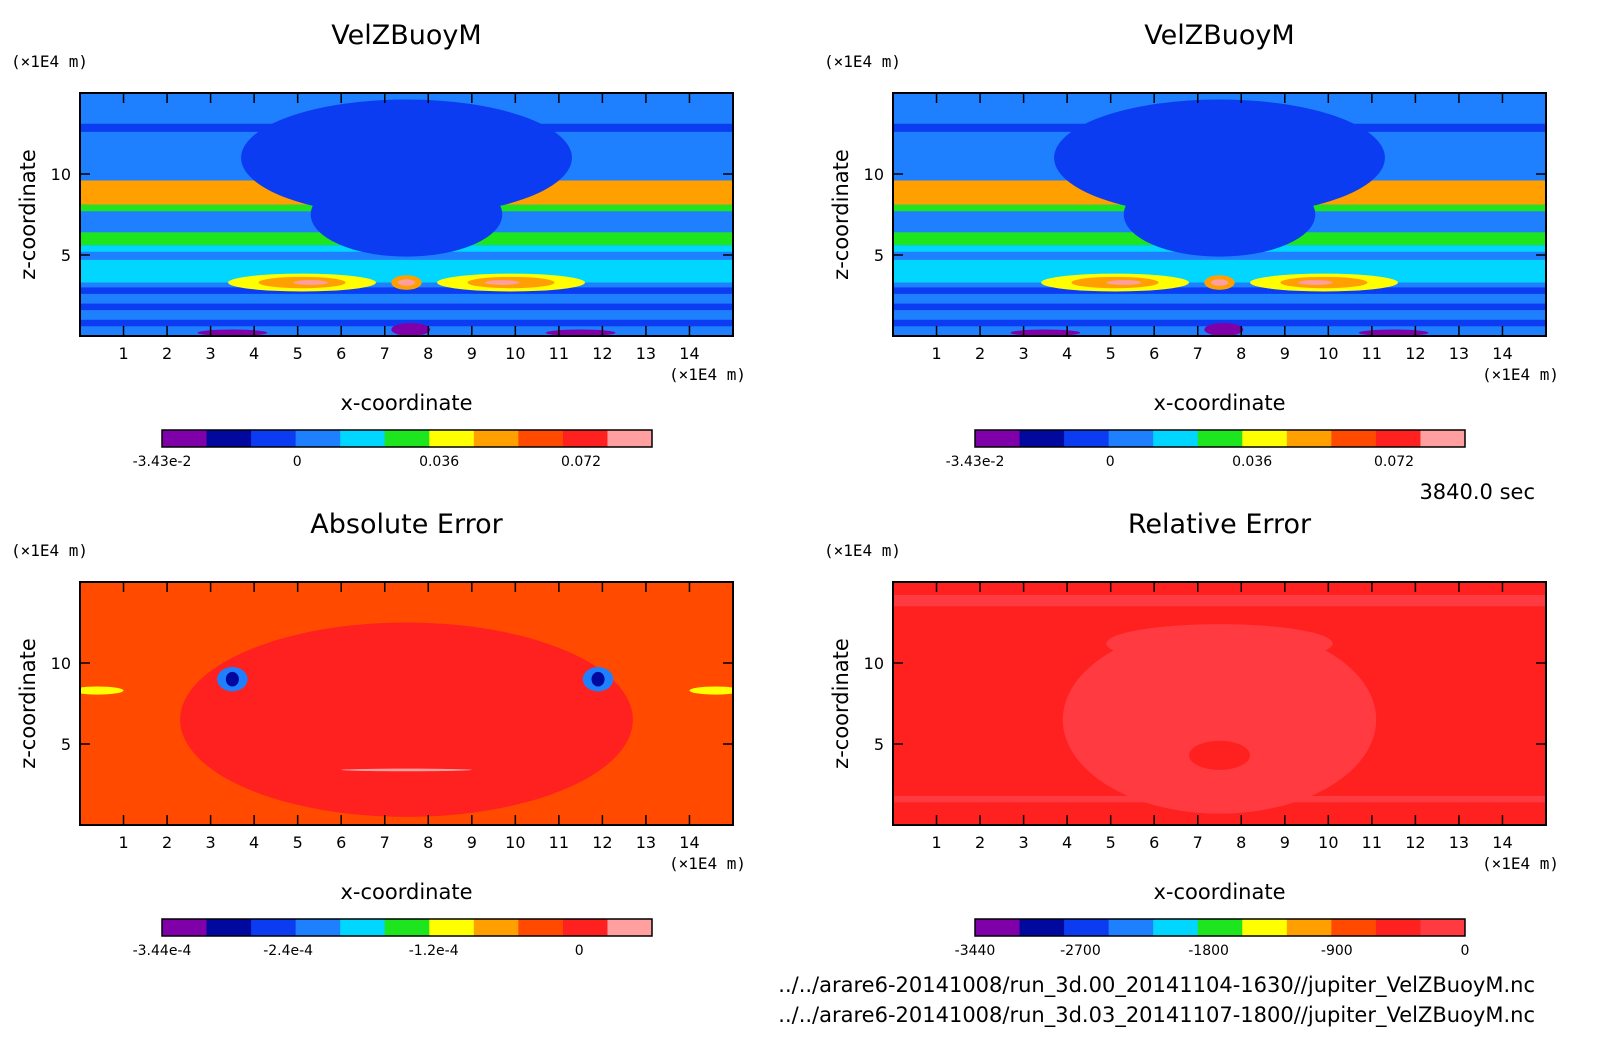 Image resolution: width=1604 pixels, height=1054 pixels. What do you see at coordinates (162, 951) in the screenshot?
I see `colorbar-tick-label: -3.44e-4` at bounding box center [162, 951].